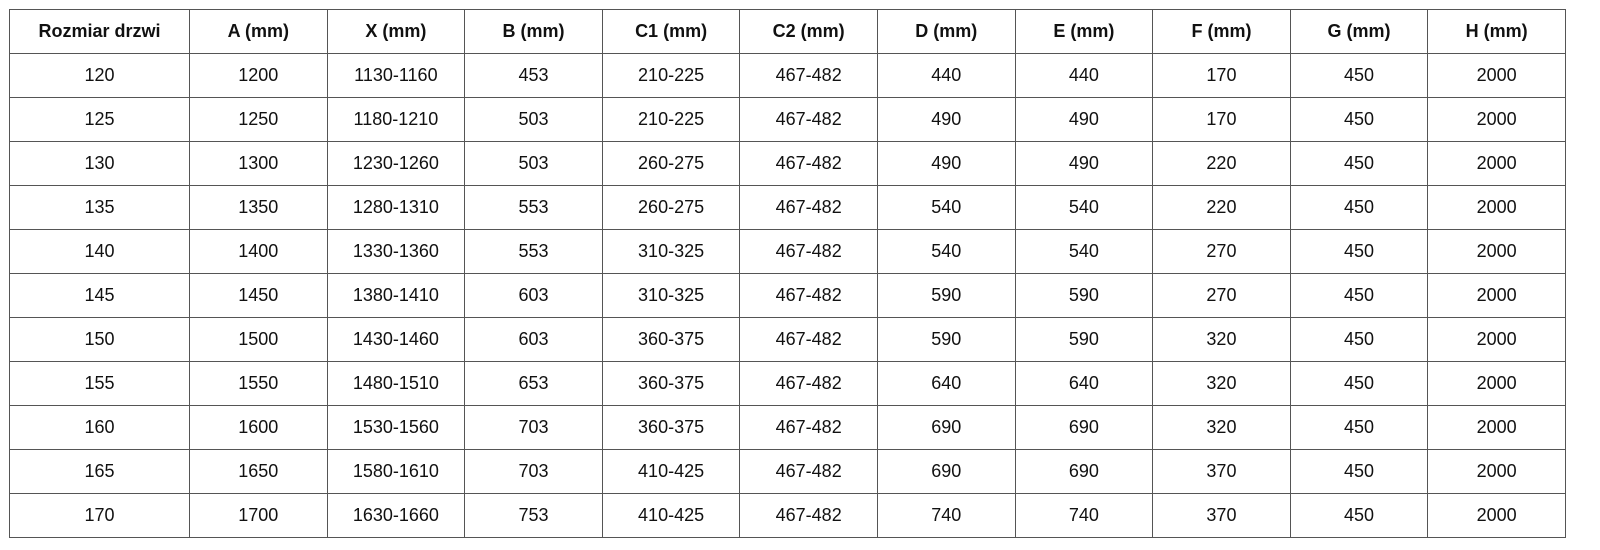  What do you see at coordinates (99, 207) in the screenshot?
I see `table-cell: 135` at bounding box center [99, 207].